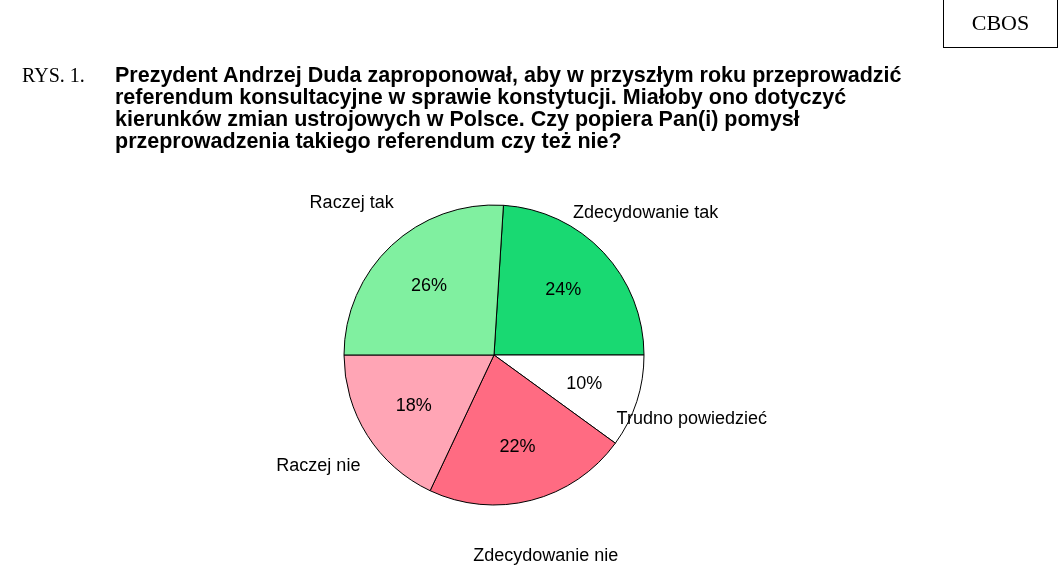  I want to click on data-label: 22%, so click(517, 446).